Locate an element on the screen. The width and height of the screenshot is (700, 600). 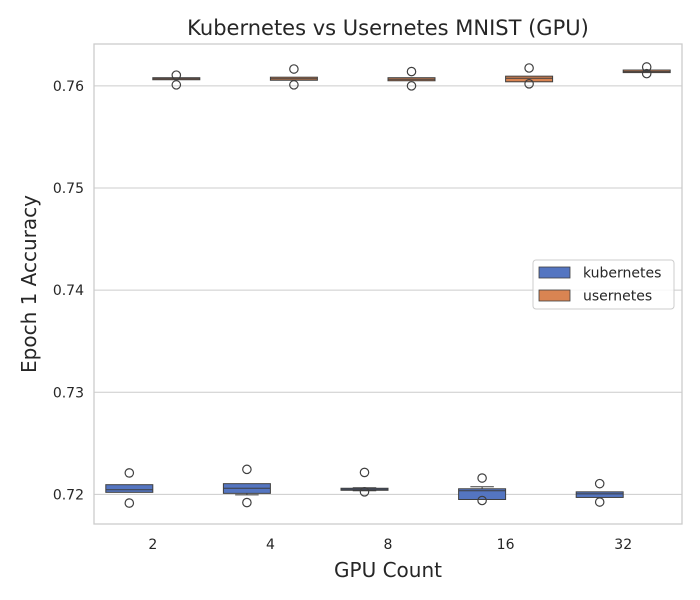
x-tick-label: 4 is located at coordinates (270, 545).